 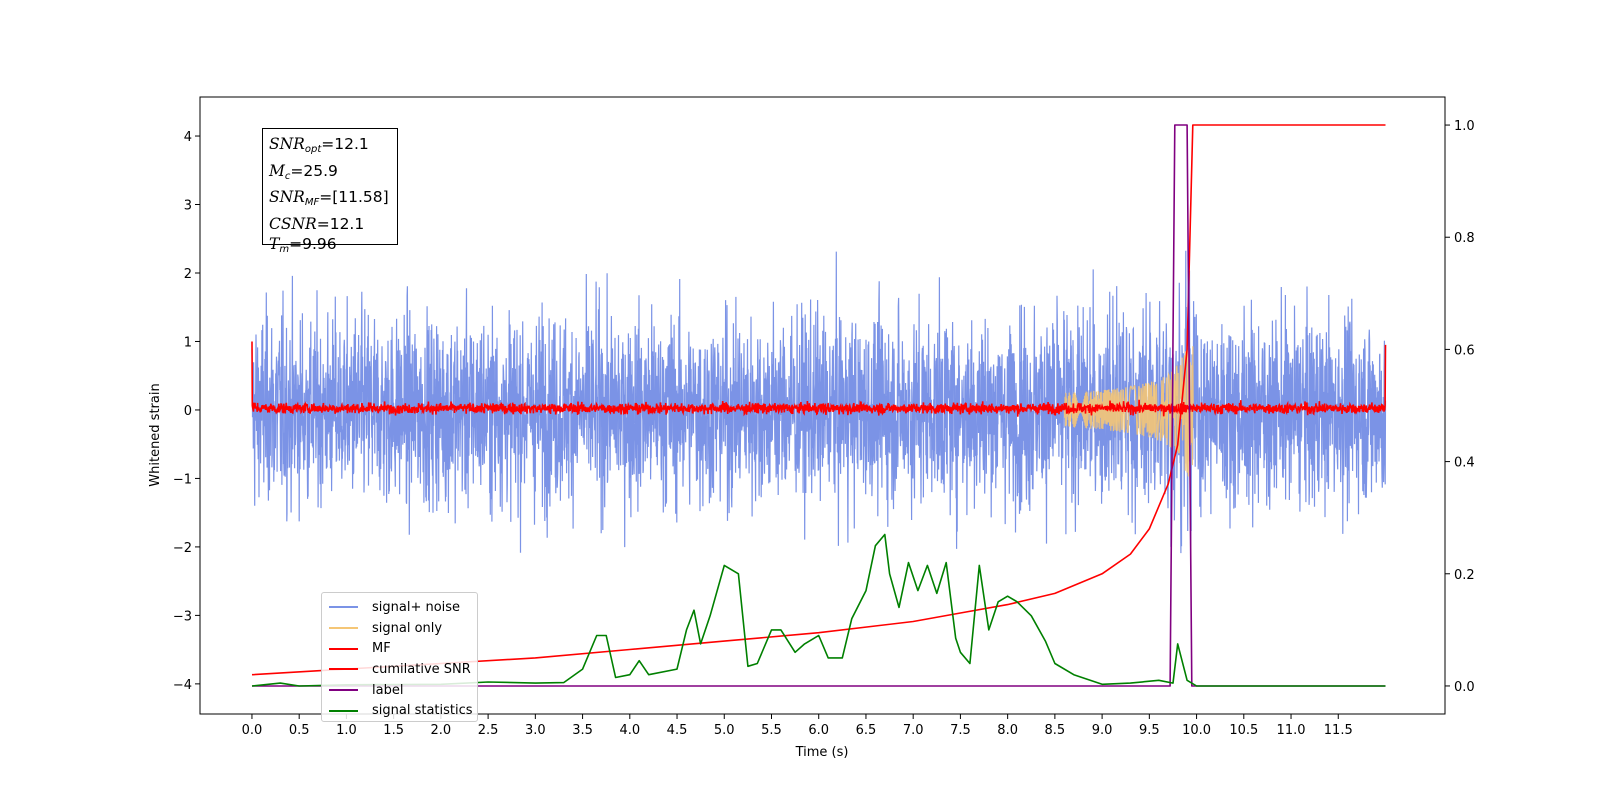 I want to click on legend-item: signal+ noise, so click(x=403, y=607).